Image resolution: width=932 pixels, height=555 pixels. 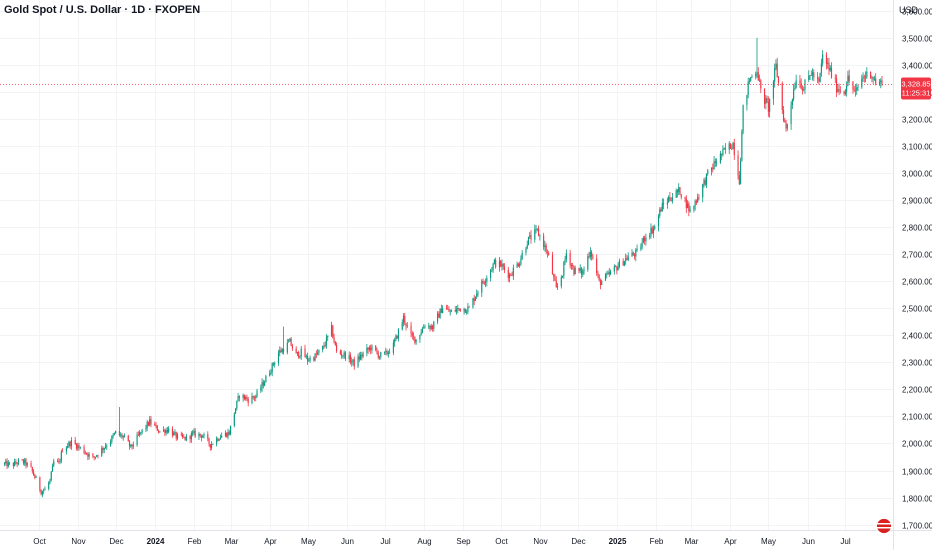 What do you see at coordinates (908, 10) in the screenshot?
I see `currency-label: USD` at bounding box center [908, 10].